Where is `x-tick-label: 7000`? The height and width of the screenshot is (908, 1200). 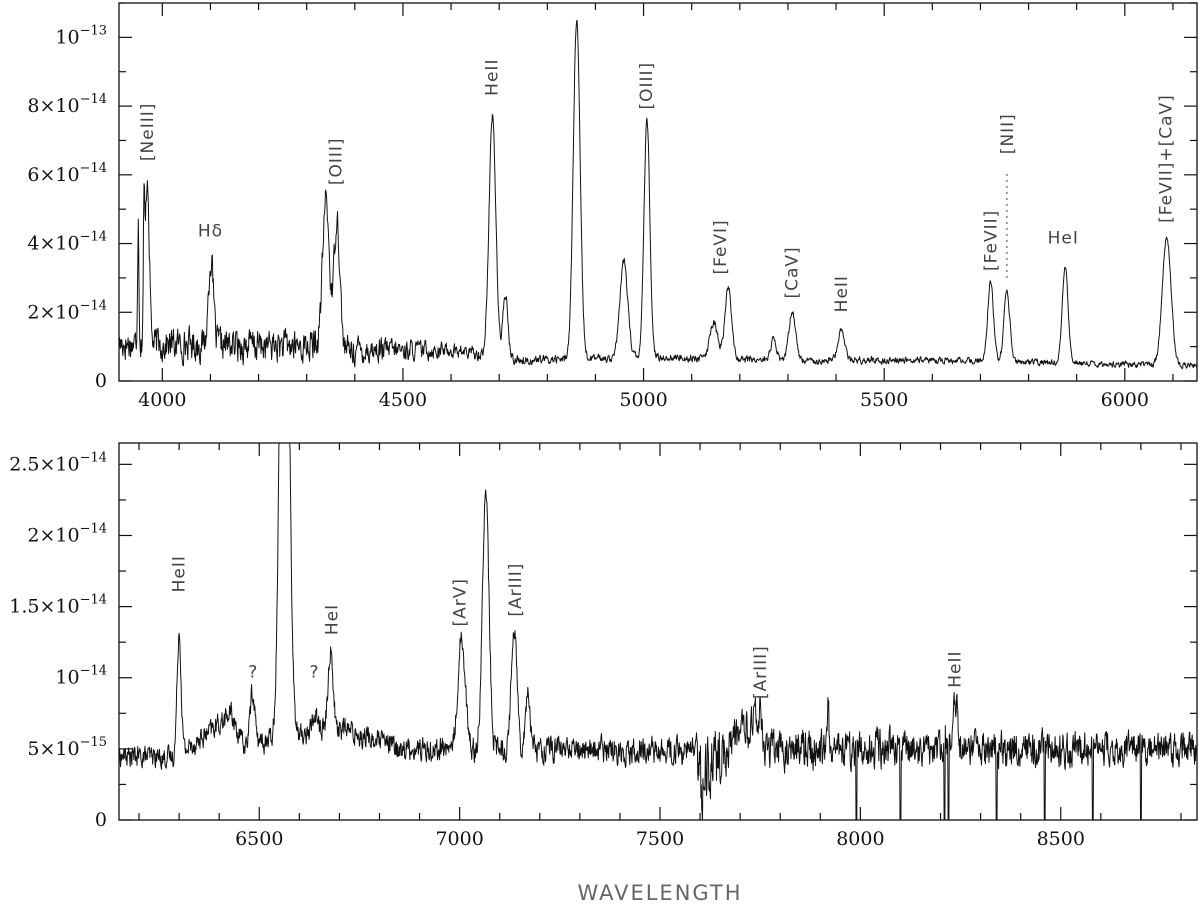
x-tick-label: 7000 is located at coordinates (459, 839).